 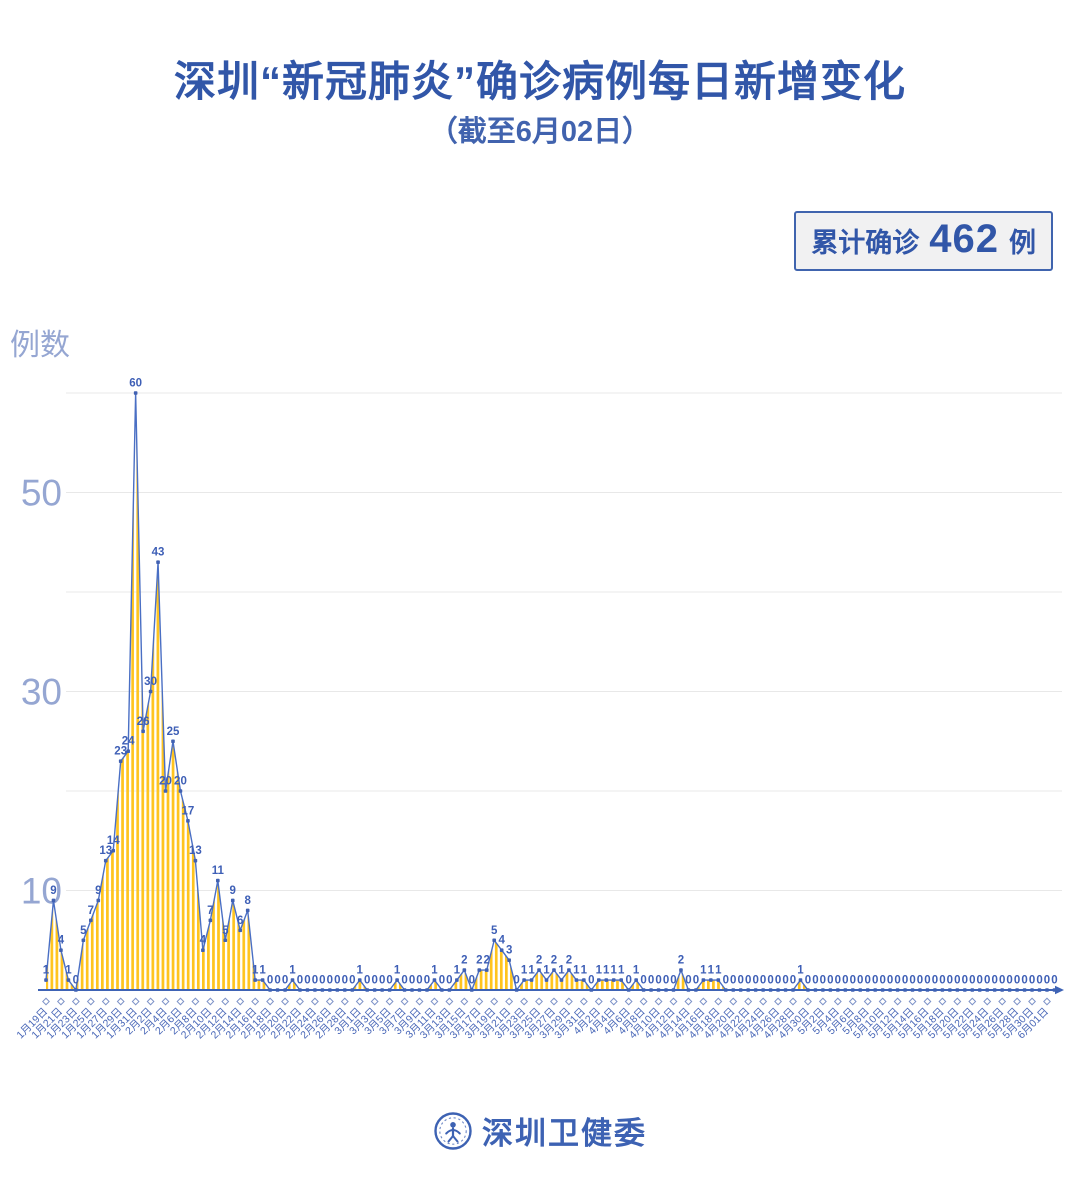 What do you see at coordinates (128, 742) in the screenshot?
I see `svg-text: 24` at bounding box center [128, 742].